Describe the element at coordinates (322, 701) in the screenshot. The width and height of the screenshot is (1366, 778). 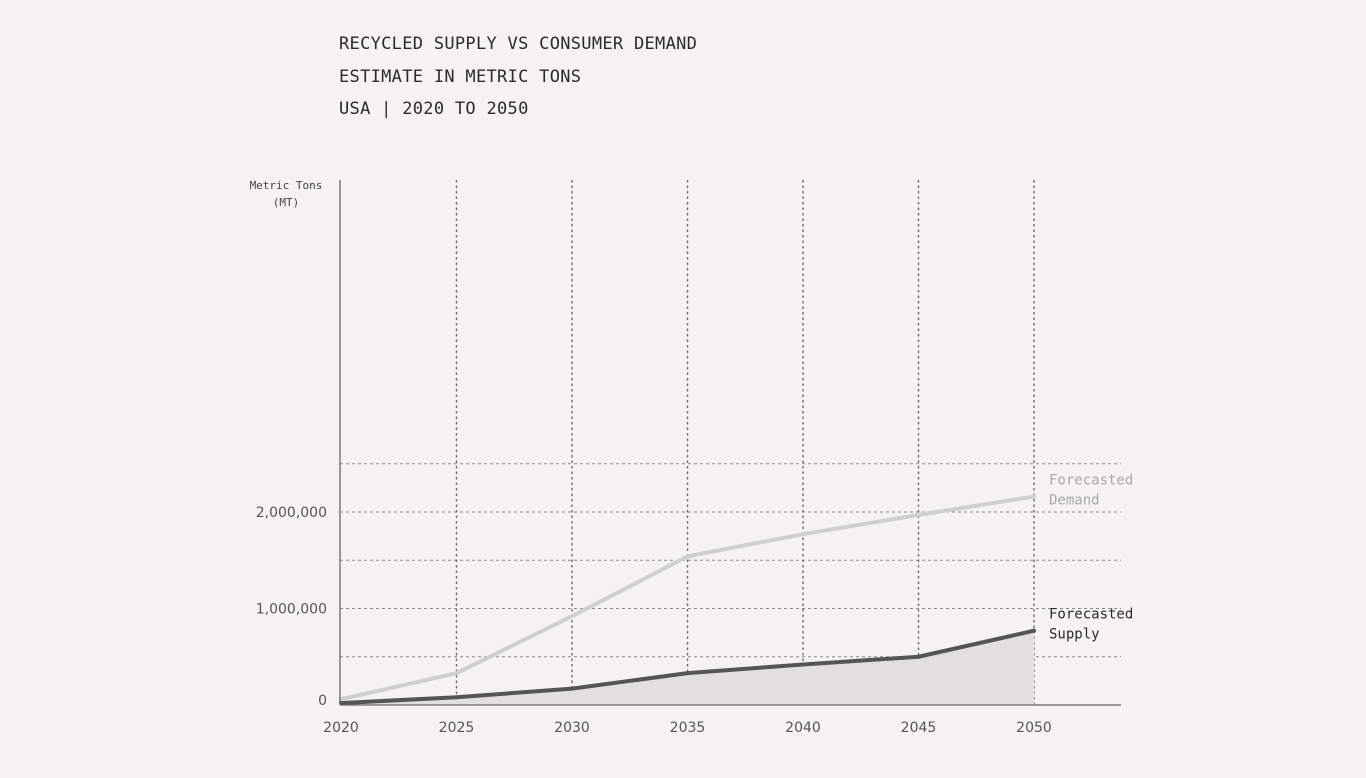
I see `y-tick-label: 0` at that location.